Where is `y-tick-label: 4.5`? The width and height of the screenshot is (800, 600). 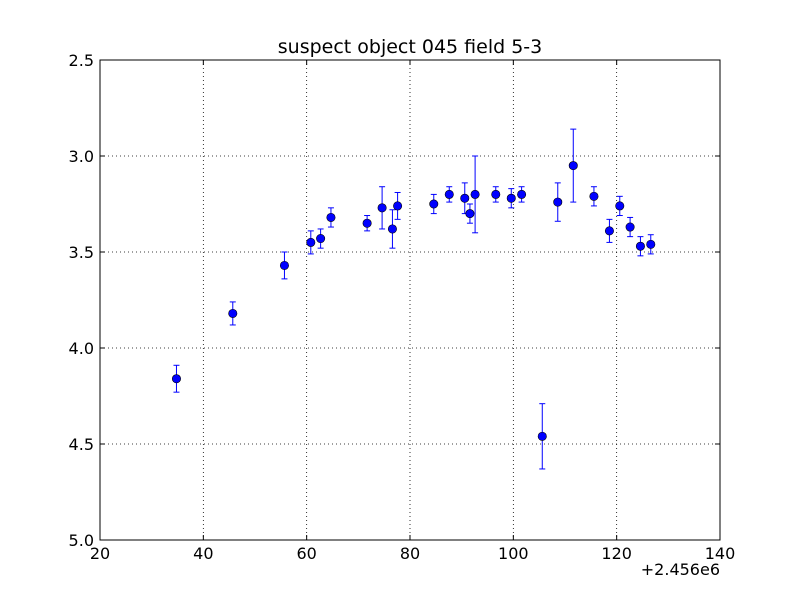
y-tick-label: 4.5 is located at coordinates (81, 444).